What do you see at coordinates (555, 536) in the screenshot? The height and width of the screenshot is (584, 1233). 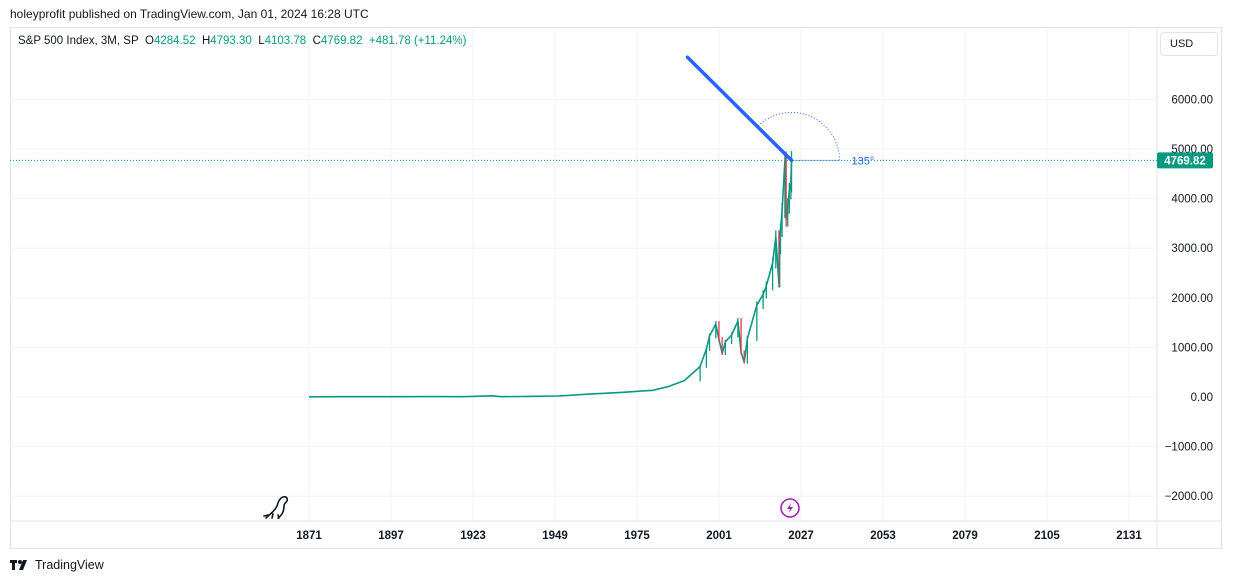 I see `x-tick-label: 1949` at bounding box center [555, 536].